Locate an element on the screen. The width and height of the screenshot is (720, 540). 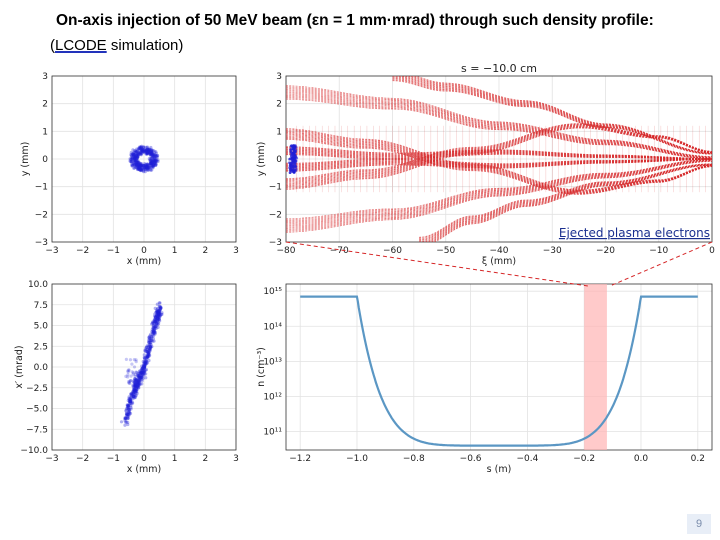
x-tick-label: 2 is located at coordinates (205, 251).